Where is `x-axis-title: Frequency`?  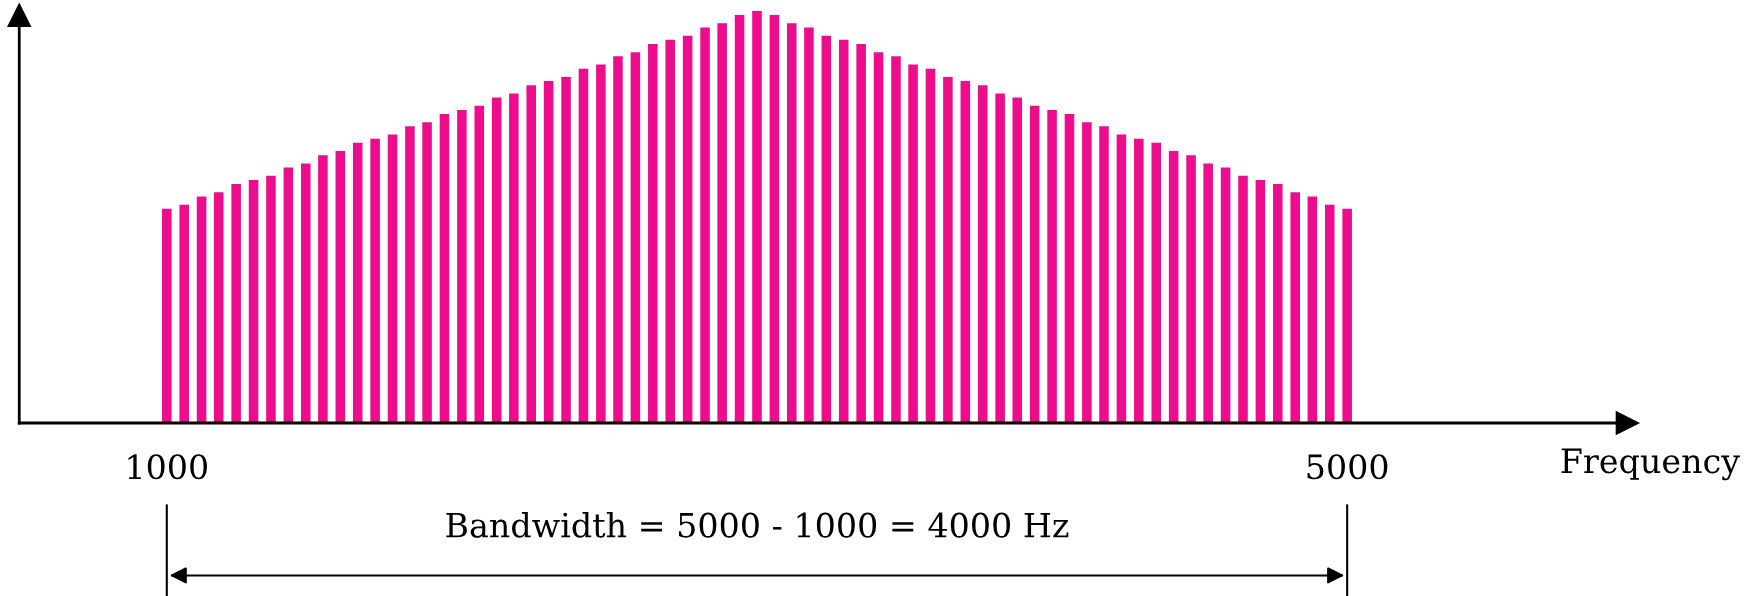
x-axis-title: Frequency is located at coordinates (1650, 464).